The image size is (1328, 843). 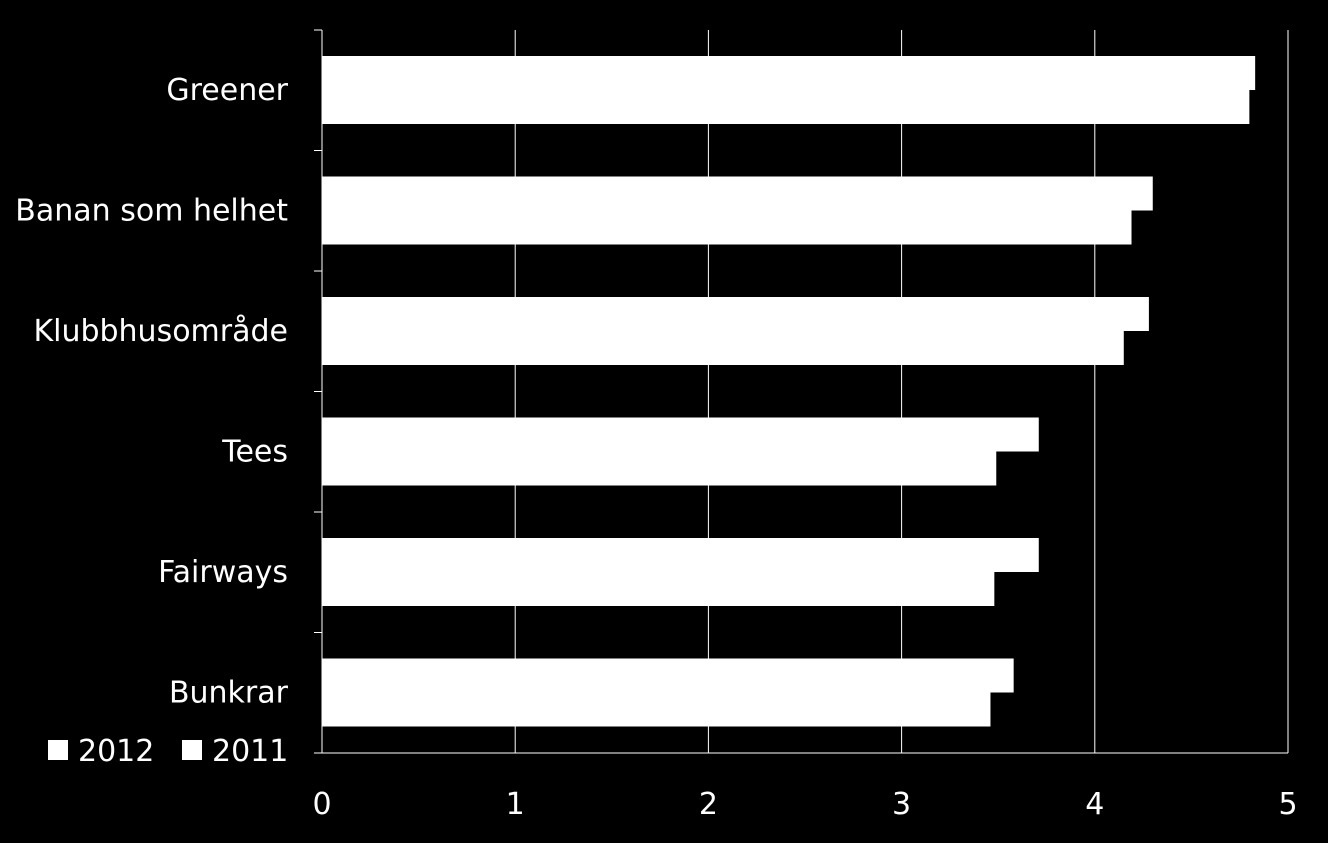 What do you see at coordinates (151, 211) in the screenshot?
I see `category-label: Banan som helhet` at bounding box center [151, 211].